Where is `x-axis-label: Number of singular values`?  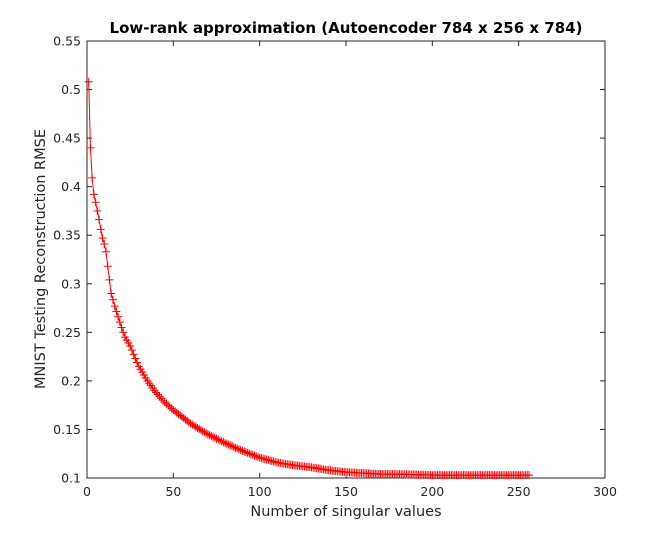 x-axis-label: Number of singular values is located at coordinates (345, 512).